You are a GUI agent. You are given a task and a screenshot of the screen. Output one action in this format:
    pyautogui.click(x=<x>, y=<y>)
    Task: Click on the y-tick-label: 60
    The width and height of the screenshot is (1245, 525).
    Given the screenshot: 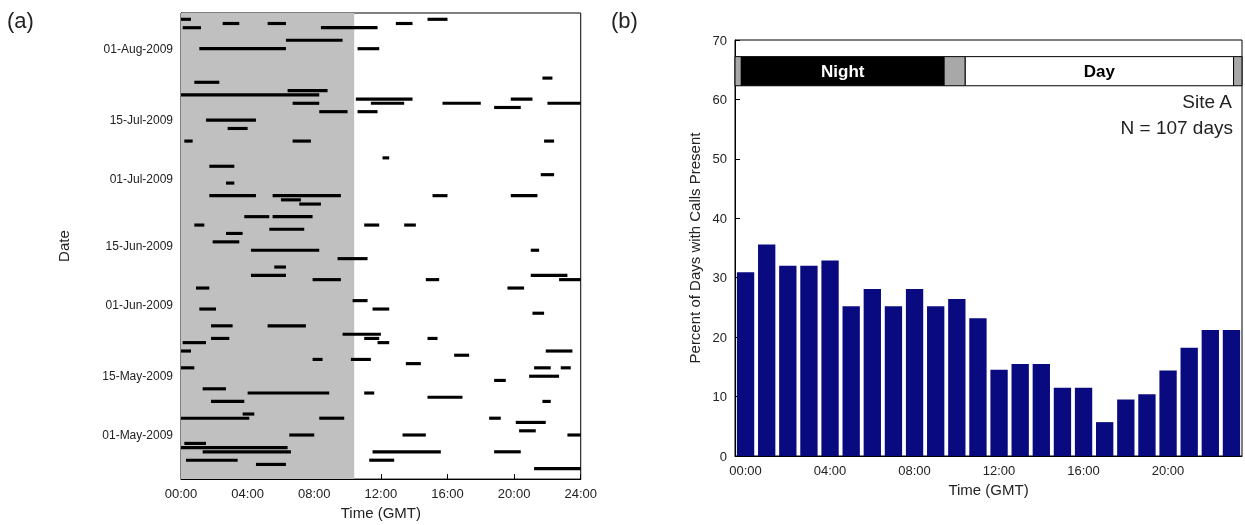 What is the action you would take?
    pyautogui.click(x=719, y=99)
    